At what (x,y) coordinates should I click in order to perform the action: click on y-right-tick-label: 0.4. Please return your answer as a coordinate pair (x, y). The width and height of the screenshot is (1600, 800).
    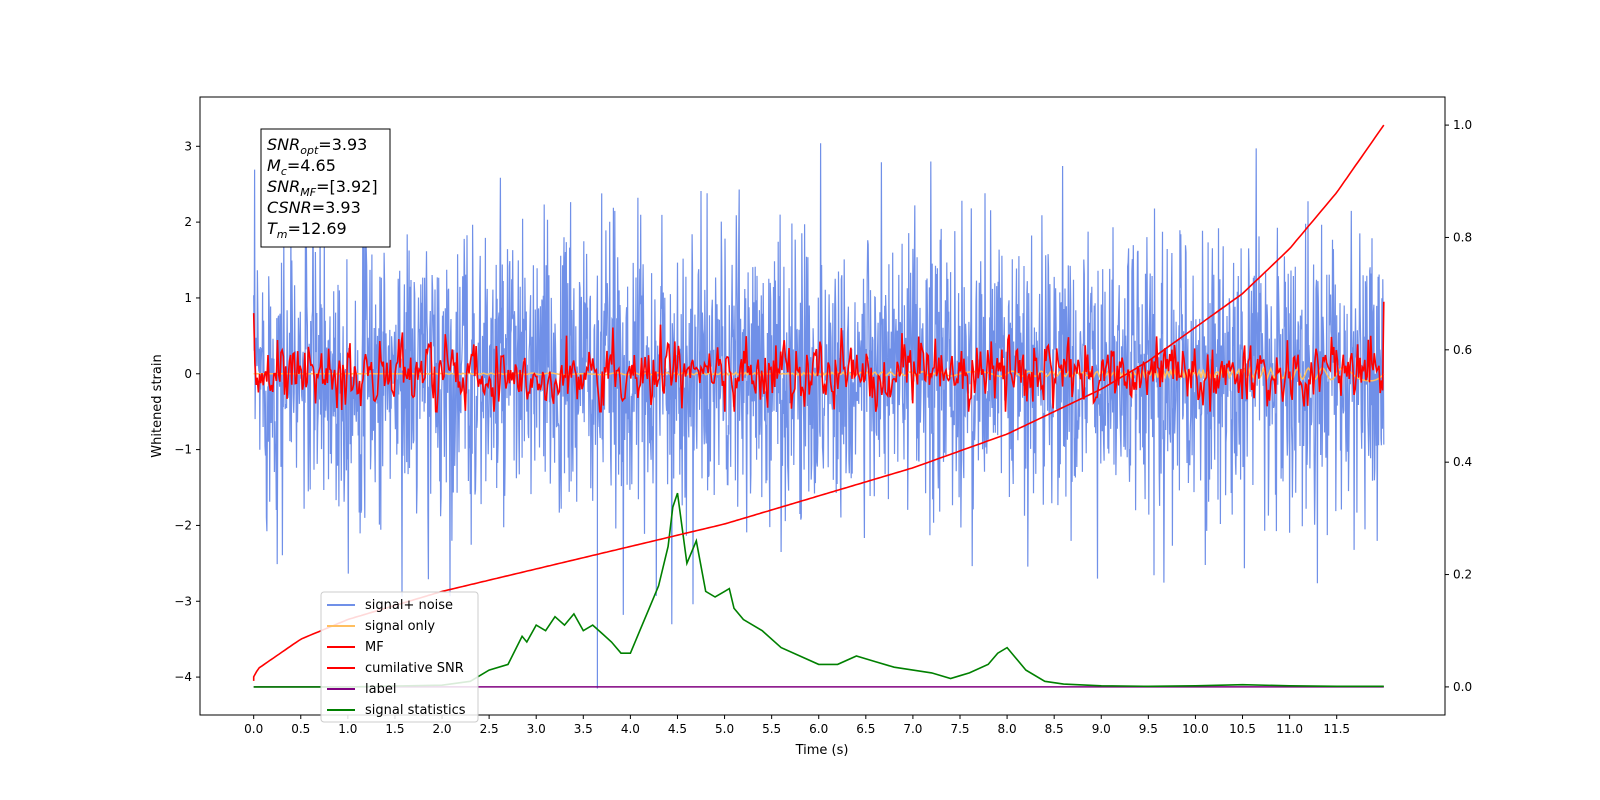
    Looking at the image, I should click on (1462, 462).